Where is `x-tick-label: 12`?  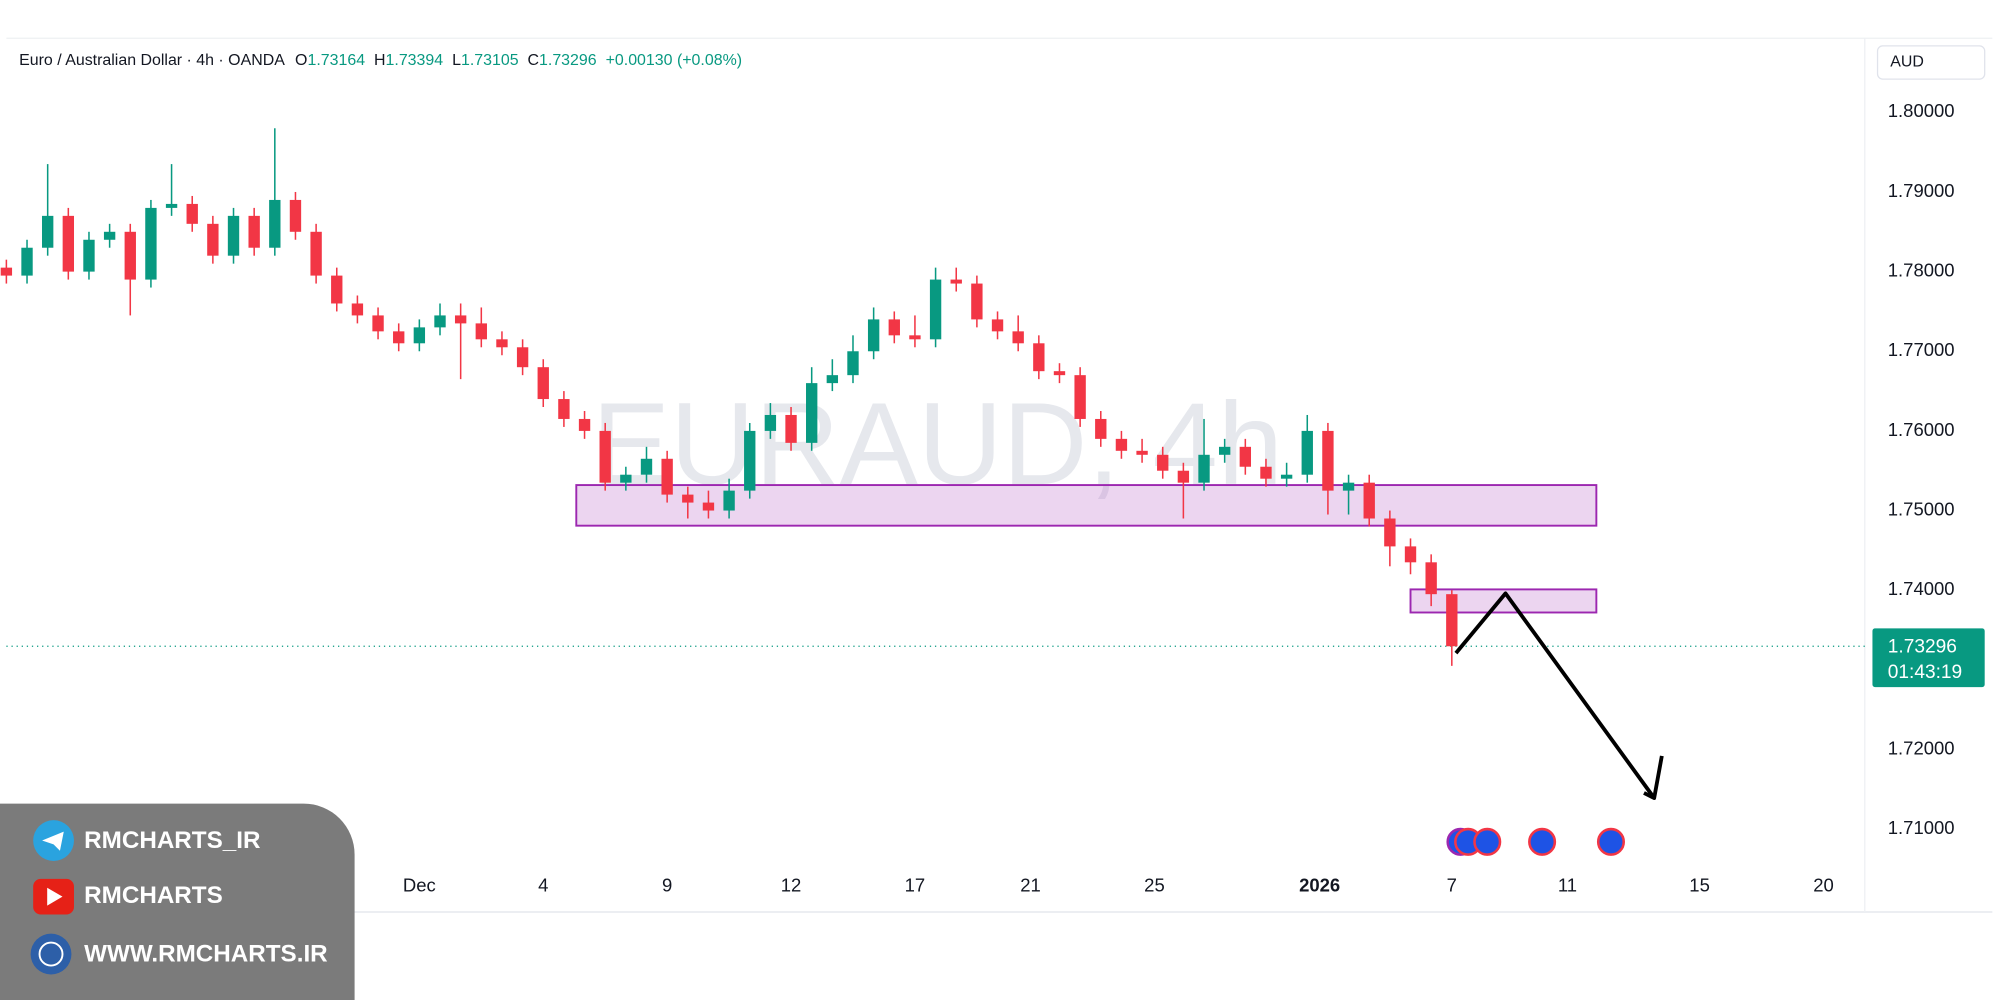
x-tick-label: 12 is located at coordinates (791, 884).